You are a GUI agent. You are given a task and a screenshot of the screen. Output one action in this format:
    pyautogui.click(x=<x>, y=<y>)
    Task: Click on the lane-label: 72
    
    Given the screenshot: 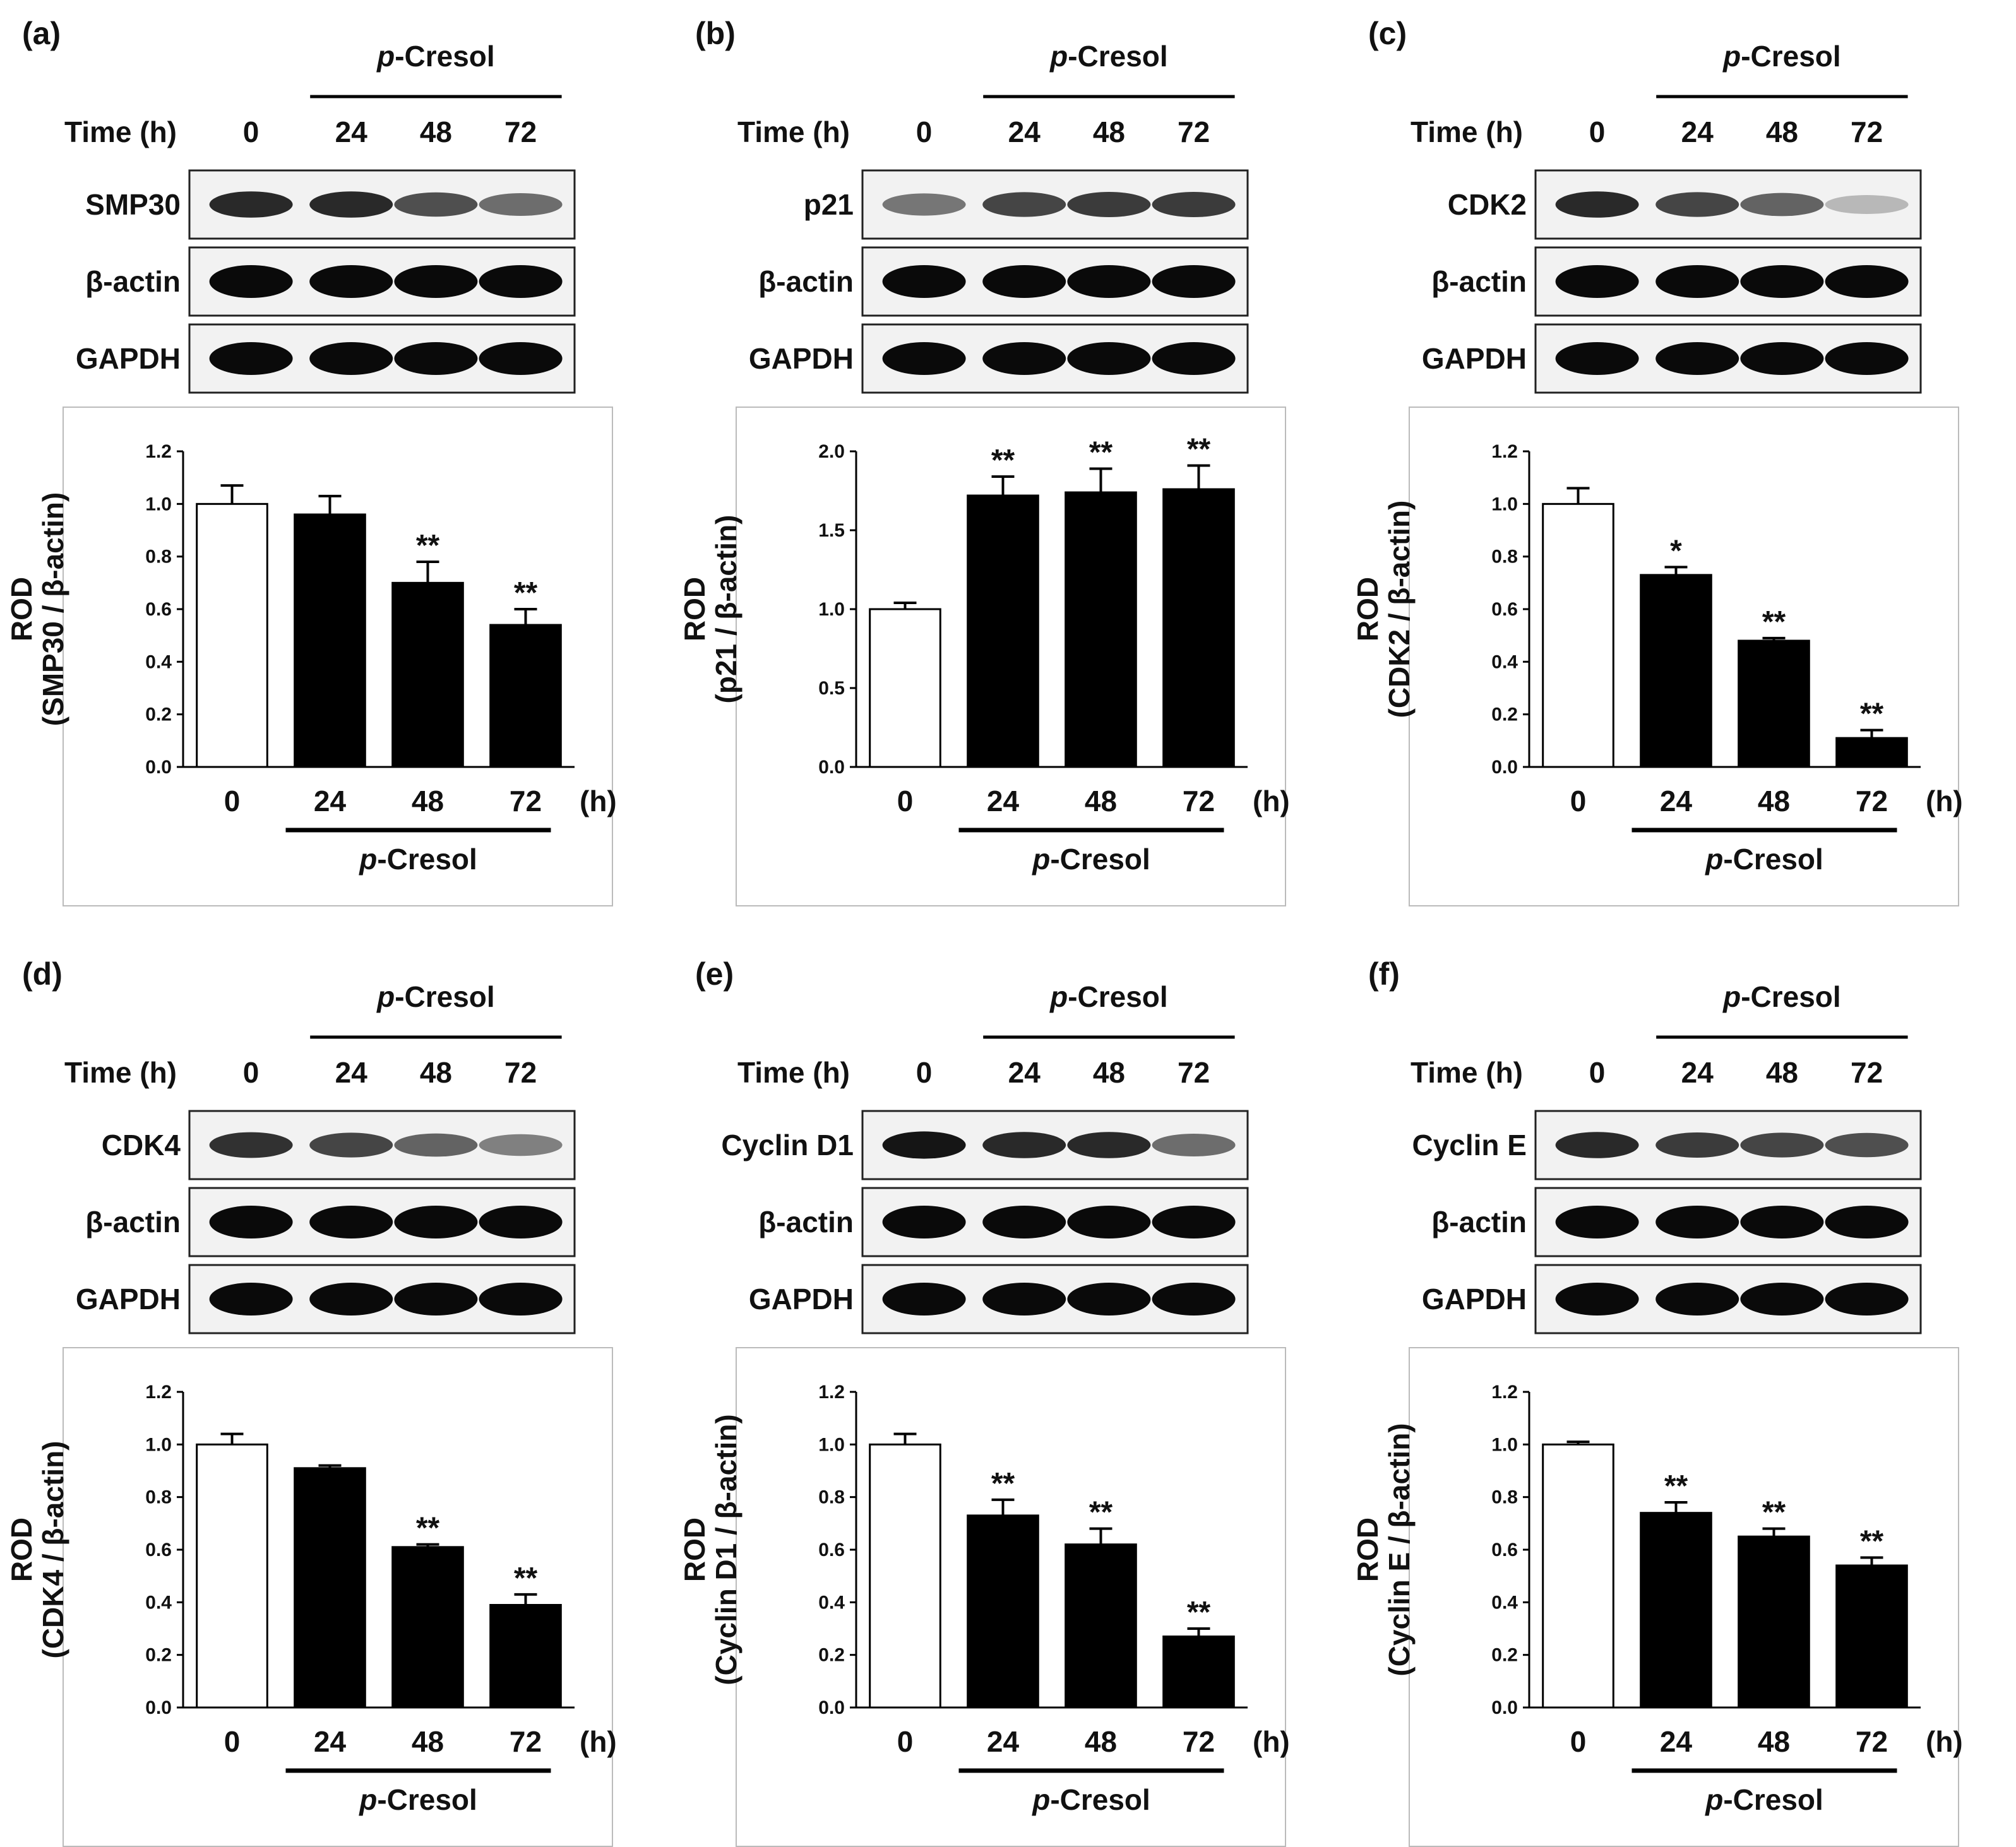 What is the action you would take?
    pyautogui.click(x=1867, y=132)
    